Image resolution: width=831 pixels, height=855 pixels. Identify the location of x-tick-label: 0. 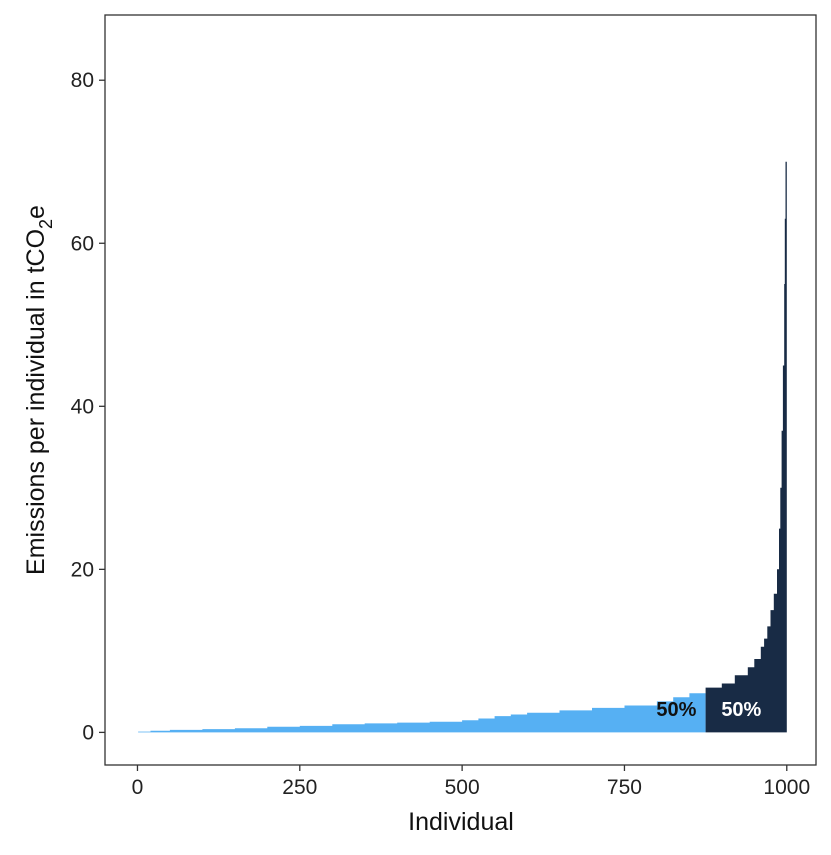
(138, 787).